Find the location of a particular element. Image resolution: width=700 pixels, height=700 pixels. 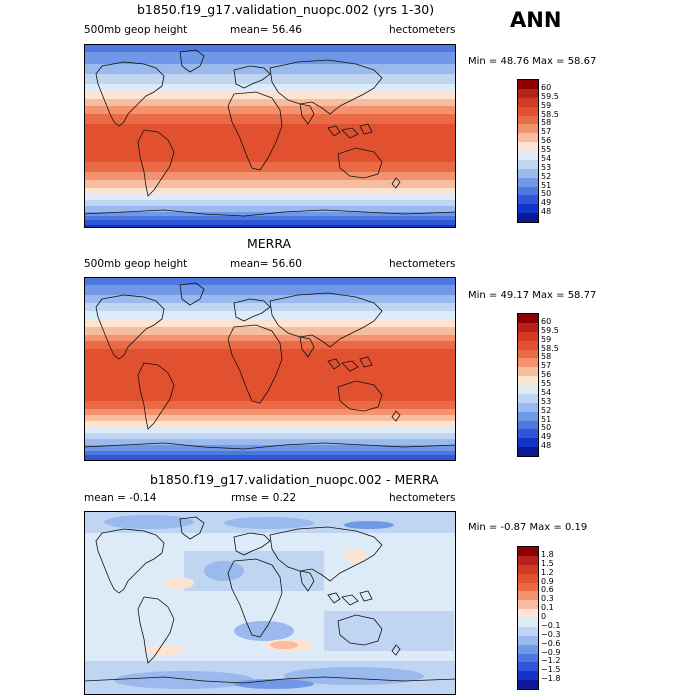

colorbar-label: 1.5 is located at coordinates (547, 563).